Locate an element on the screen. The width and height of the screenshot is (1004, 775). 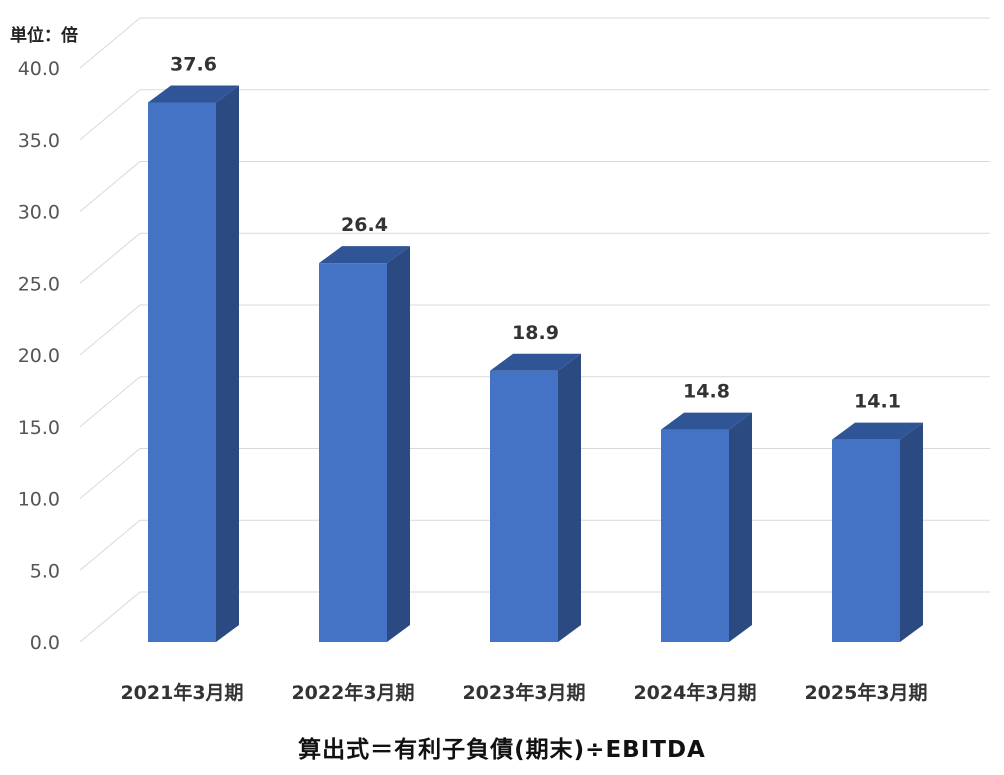
y-tick-label: 0.0 is located at coordinates (45, 643).